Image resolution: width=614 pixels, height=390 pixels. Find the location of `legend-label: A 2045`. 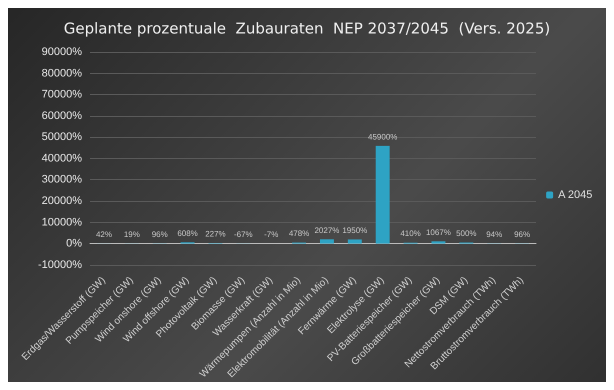

legend-label: A 2045 is located at coordinates (575, 195).